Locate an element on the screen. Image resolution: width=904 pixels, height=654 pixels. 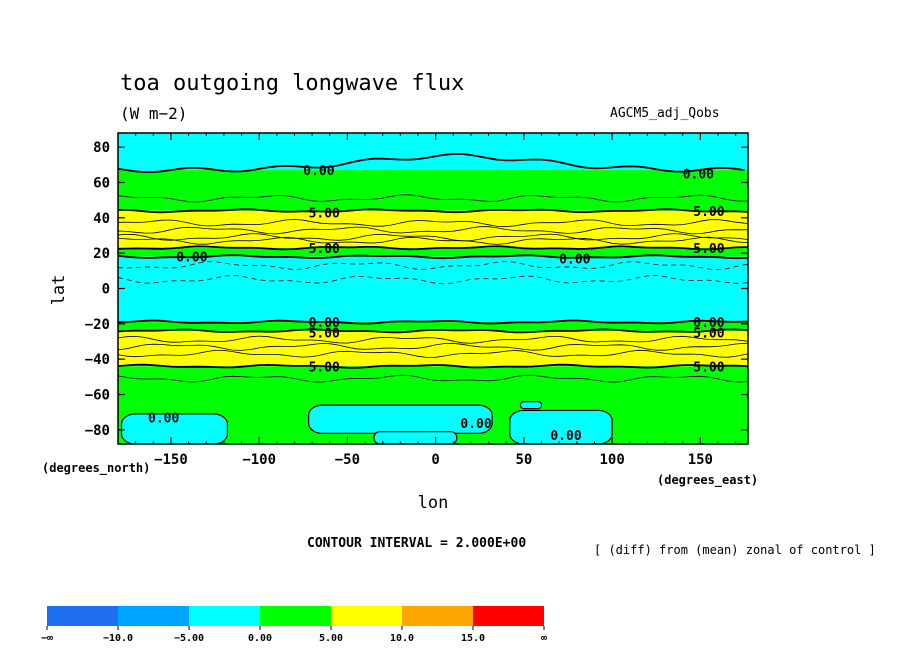
x-tick-label: 50 is located at coordinates (523, 460).